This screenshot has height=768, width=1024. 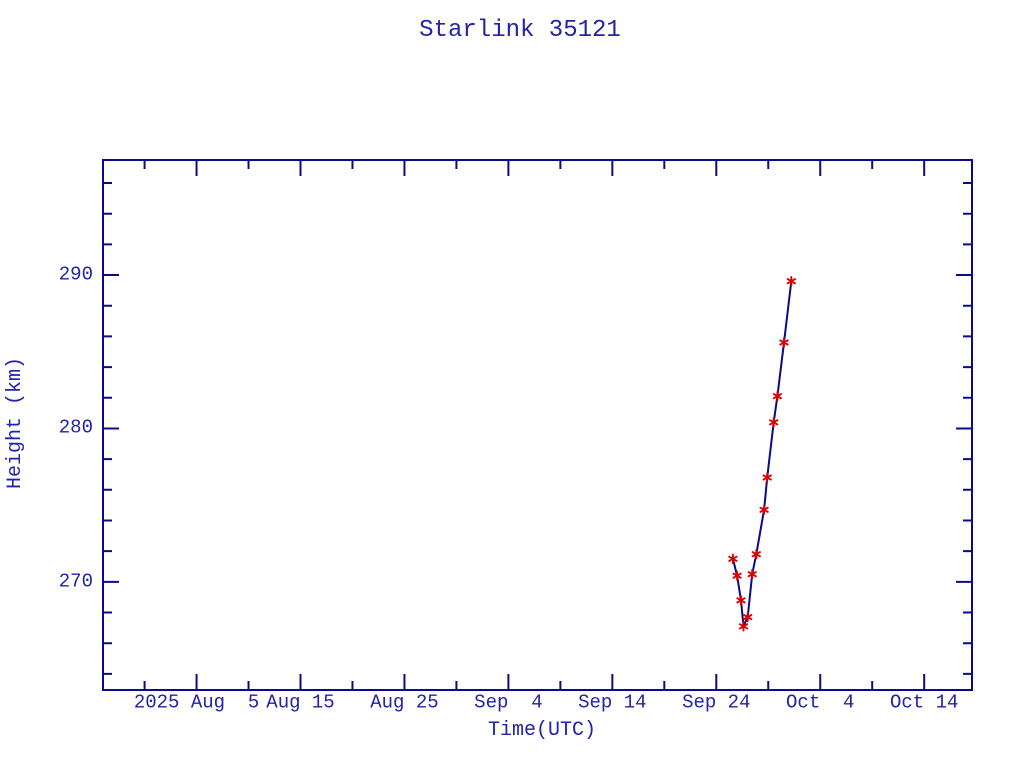 I want to click on x-tick-label: Oct 4, so click(x=820, y=702).